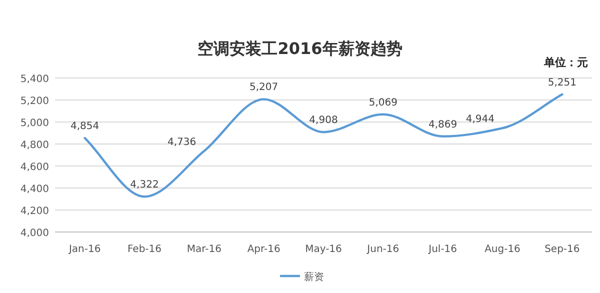 The image size is (600, 293). What do you see at coordinates (383, 102) in the screenshot?
I see `data-label: 5,069` at bounding box center [383, 102].